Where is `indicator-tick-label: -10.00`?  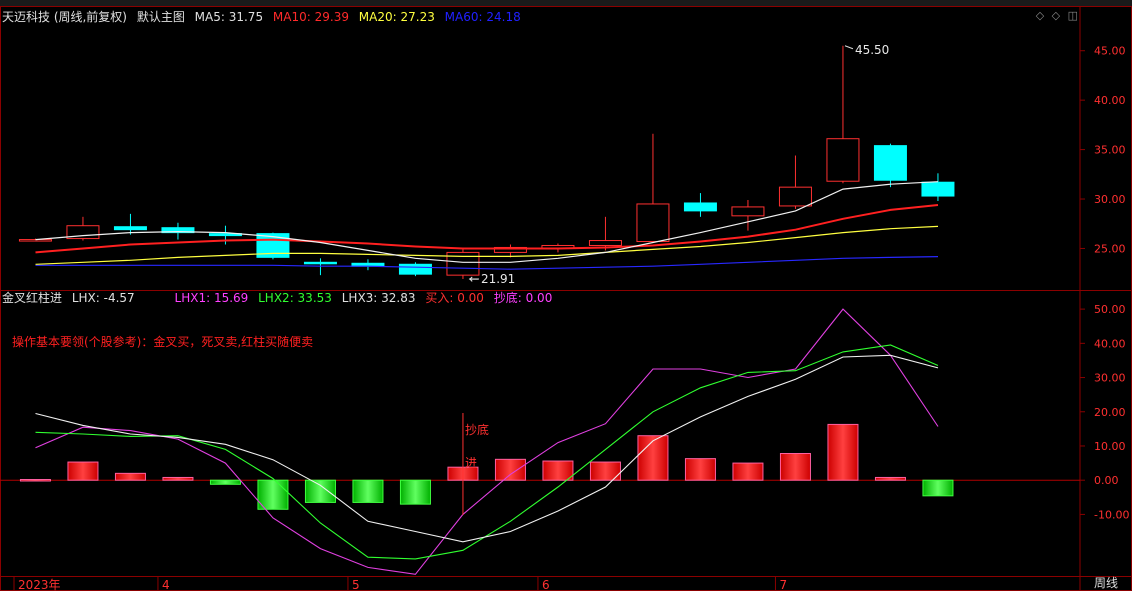
indicator-tick-label: -10.00 is located at coordinates (1111, 514).